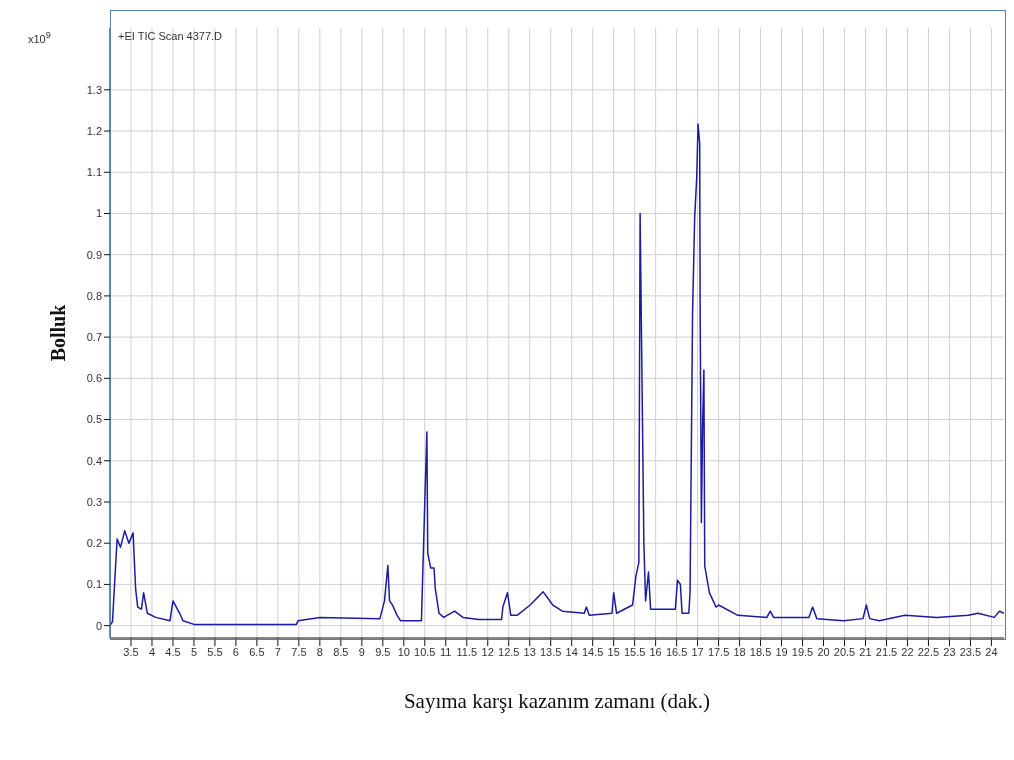  I want to click on x-tick-label: 16, so click(655, 651).